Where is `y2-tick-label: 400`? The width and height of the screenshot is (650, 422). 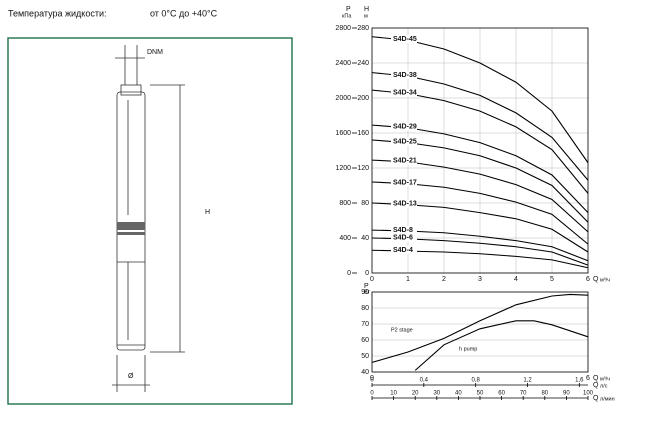
y2-tick-label: 400 is located at coordinates (345, 238).